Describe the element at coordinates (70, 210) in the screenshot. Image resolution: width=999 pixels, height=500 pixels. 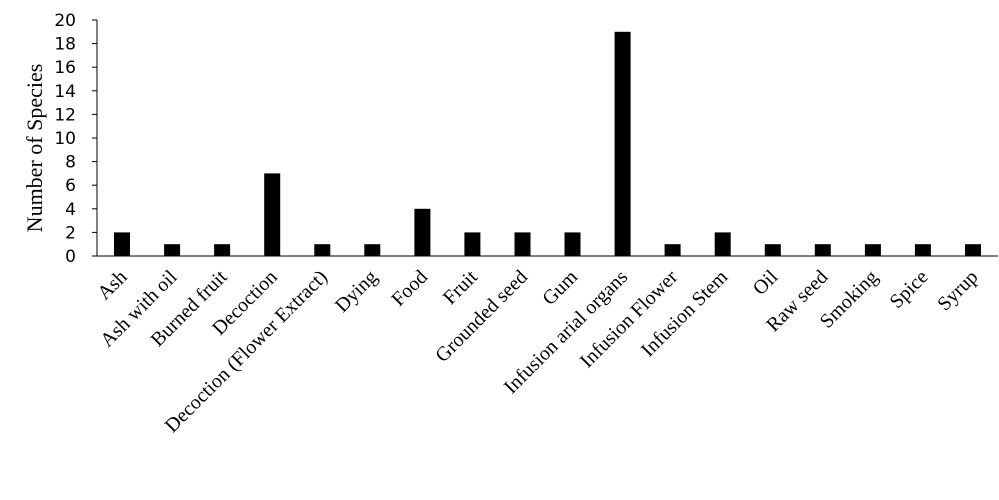
I see `y-tick-label: 4` at that location.